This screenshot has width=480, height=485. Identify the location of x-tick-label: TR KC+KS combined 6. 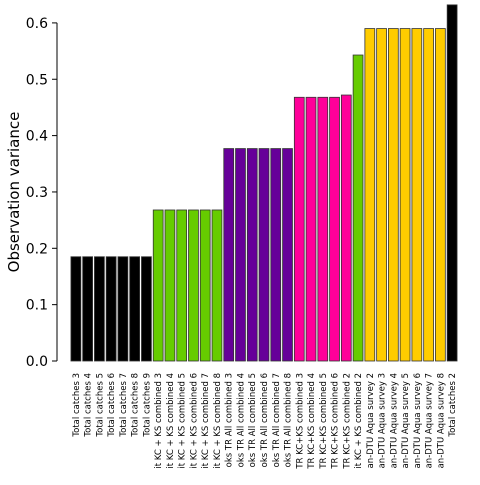
(336, 421).